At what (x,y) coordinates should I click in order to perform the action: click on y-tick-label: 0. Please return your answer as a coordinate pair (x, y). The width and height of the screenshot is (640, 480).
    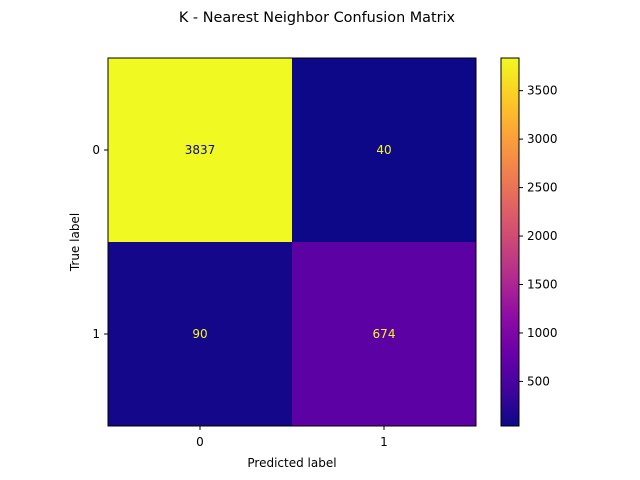
    Looking at the image, I should click on (96, 150).